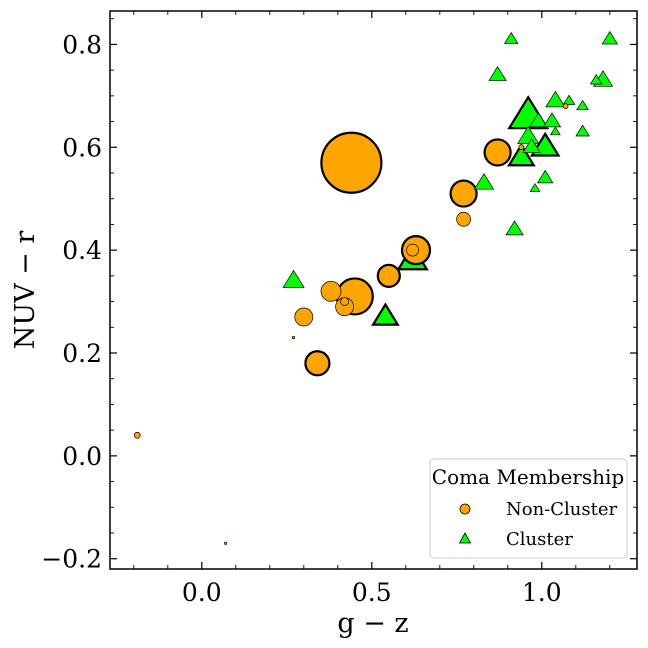  I want to click on y-tick-label: 0.4, so click(82, 250).